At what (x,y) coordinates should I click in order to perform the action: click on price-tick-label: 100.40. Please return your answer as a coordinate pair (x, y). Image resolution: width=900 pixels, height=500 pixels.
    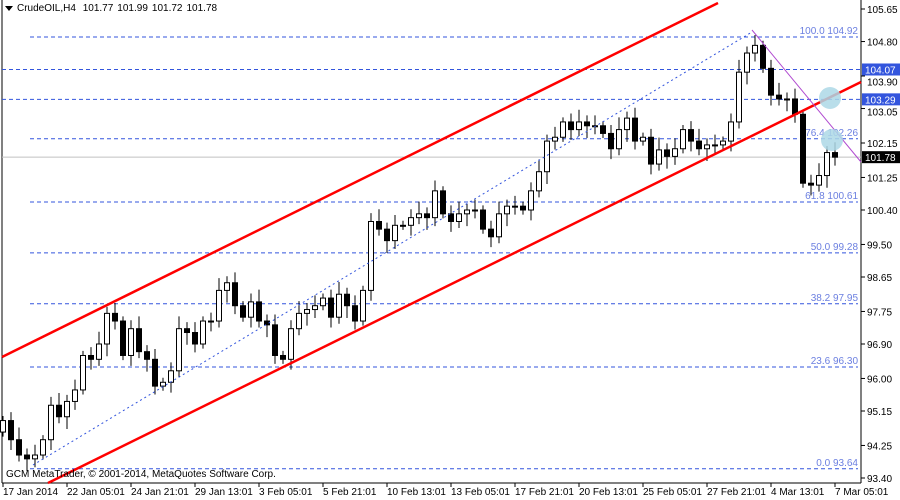
    Looking at the image, I should click on (882, 211).